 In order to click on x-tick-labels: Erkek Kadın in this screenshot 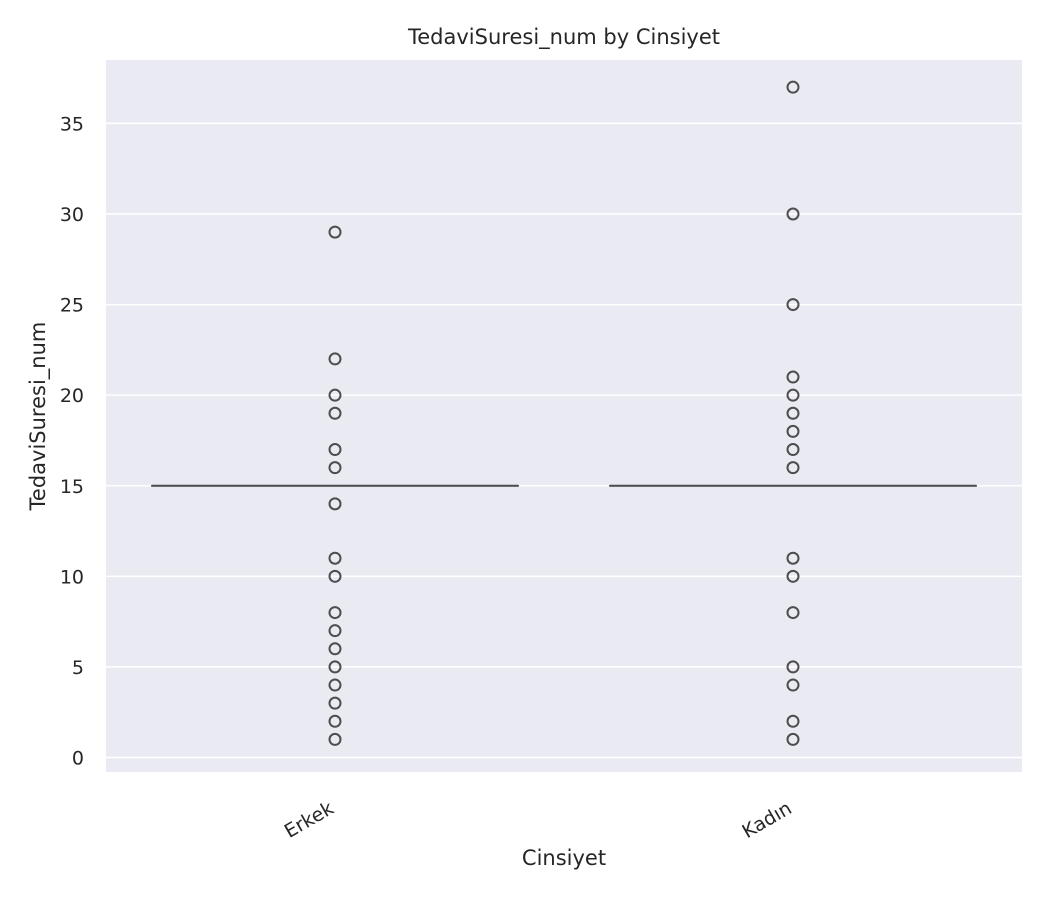, I will do `click(538, 820)`.